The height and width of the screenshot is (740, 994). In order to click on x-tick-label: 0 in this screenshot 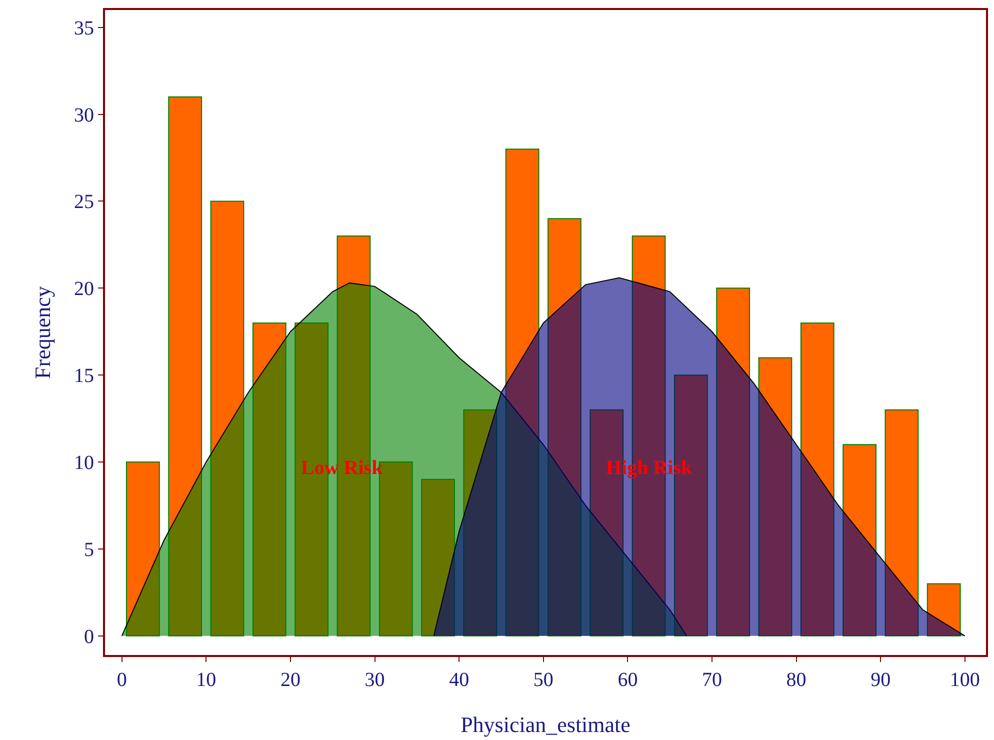, I will do `click(121, 680)`.